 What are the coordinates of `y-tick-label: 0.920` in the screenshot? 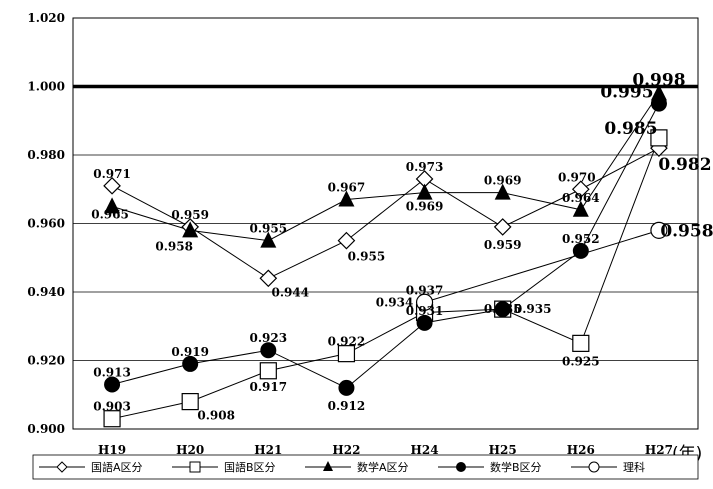 It's located at (46, 361).